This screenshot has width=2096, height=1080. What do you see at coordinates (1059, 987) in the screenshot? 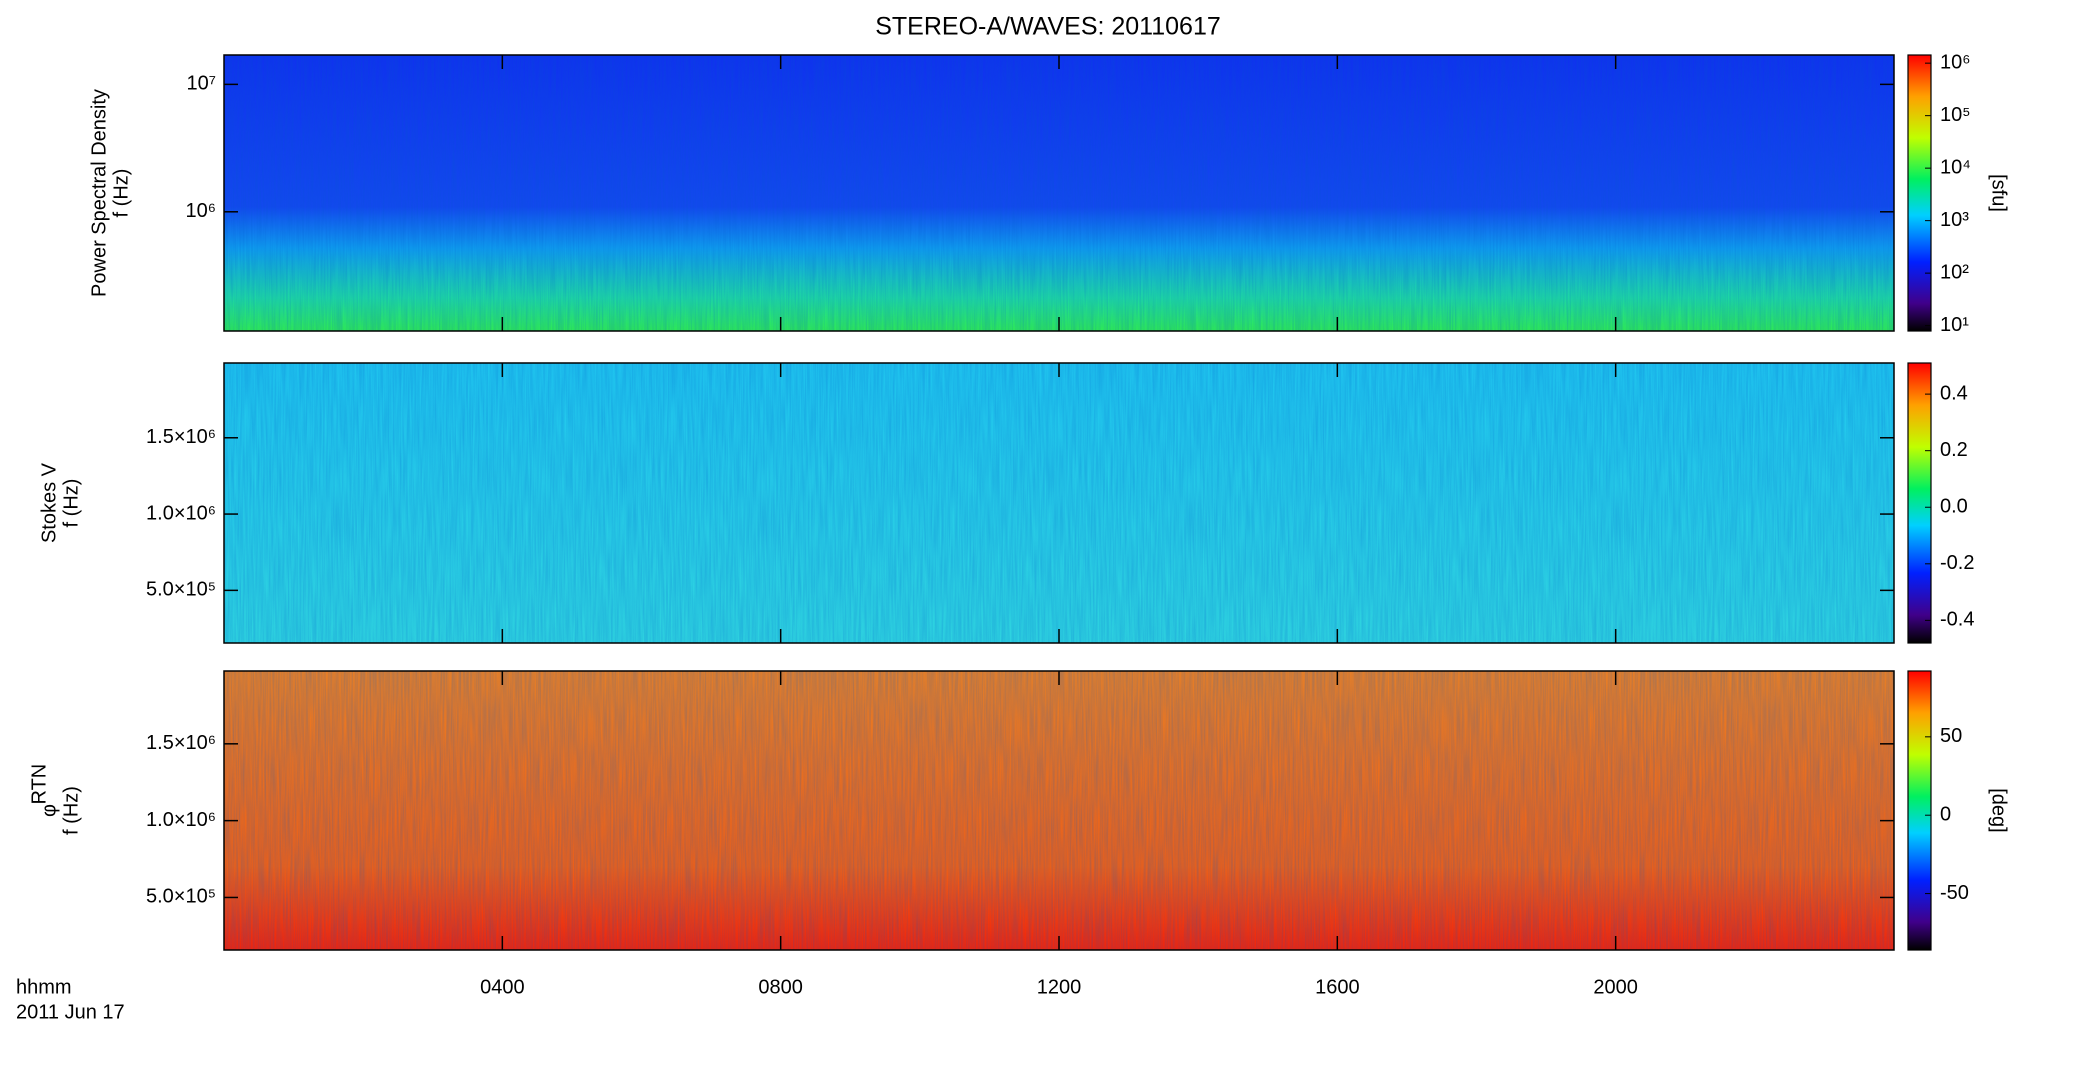
I see `x-tick-label: 1200` at bounding box center [1059, 987].